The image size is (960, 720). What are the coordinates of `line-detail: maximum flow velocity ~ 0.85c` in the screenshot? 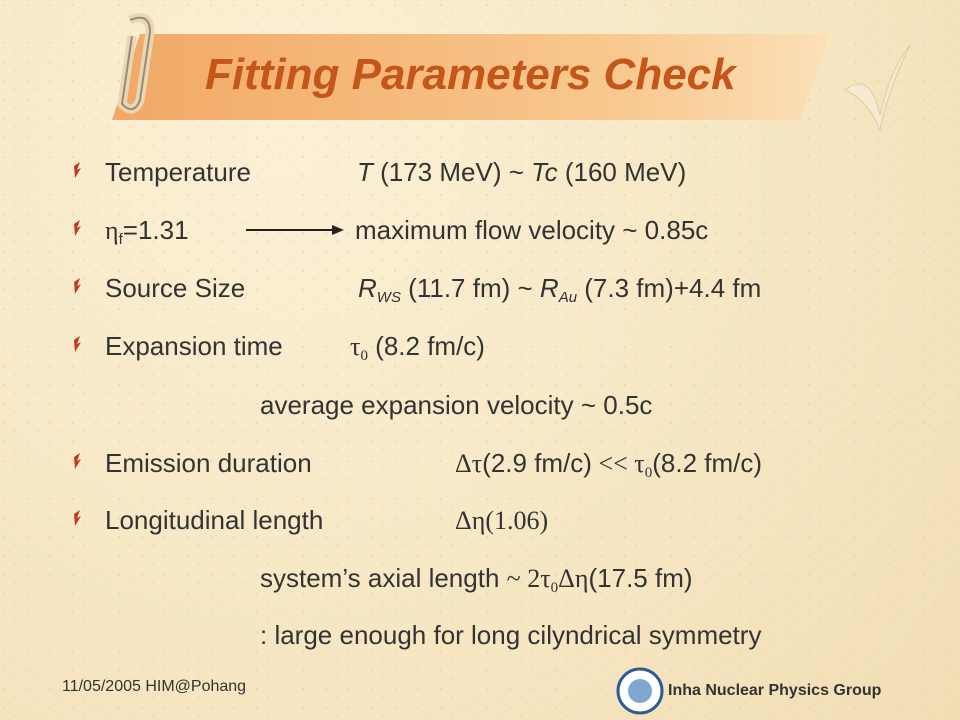 It's located at (531, 230).